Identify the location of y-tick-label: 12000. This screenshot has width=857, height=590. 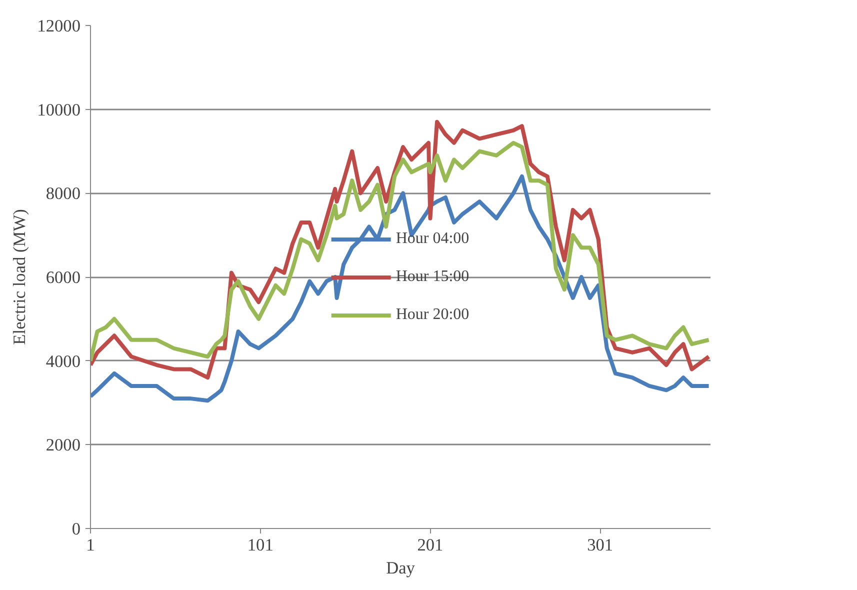
(59, 26).